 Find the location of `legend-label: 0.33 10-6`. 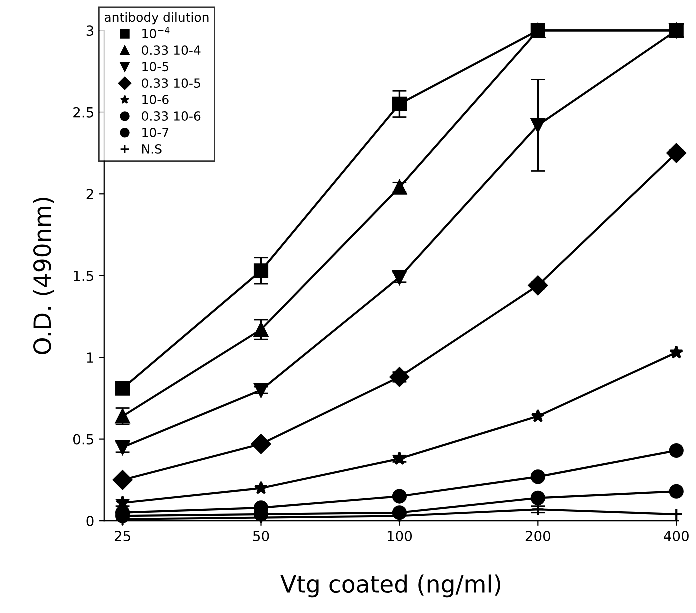

legend-label: 0.33 10-6 is located at coordinates (171, 116).